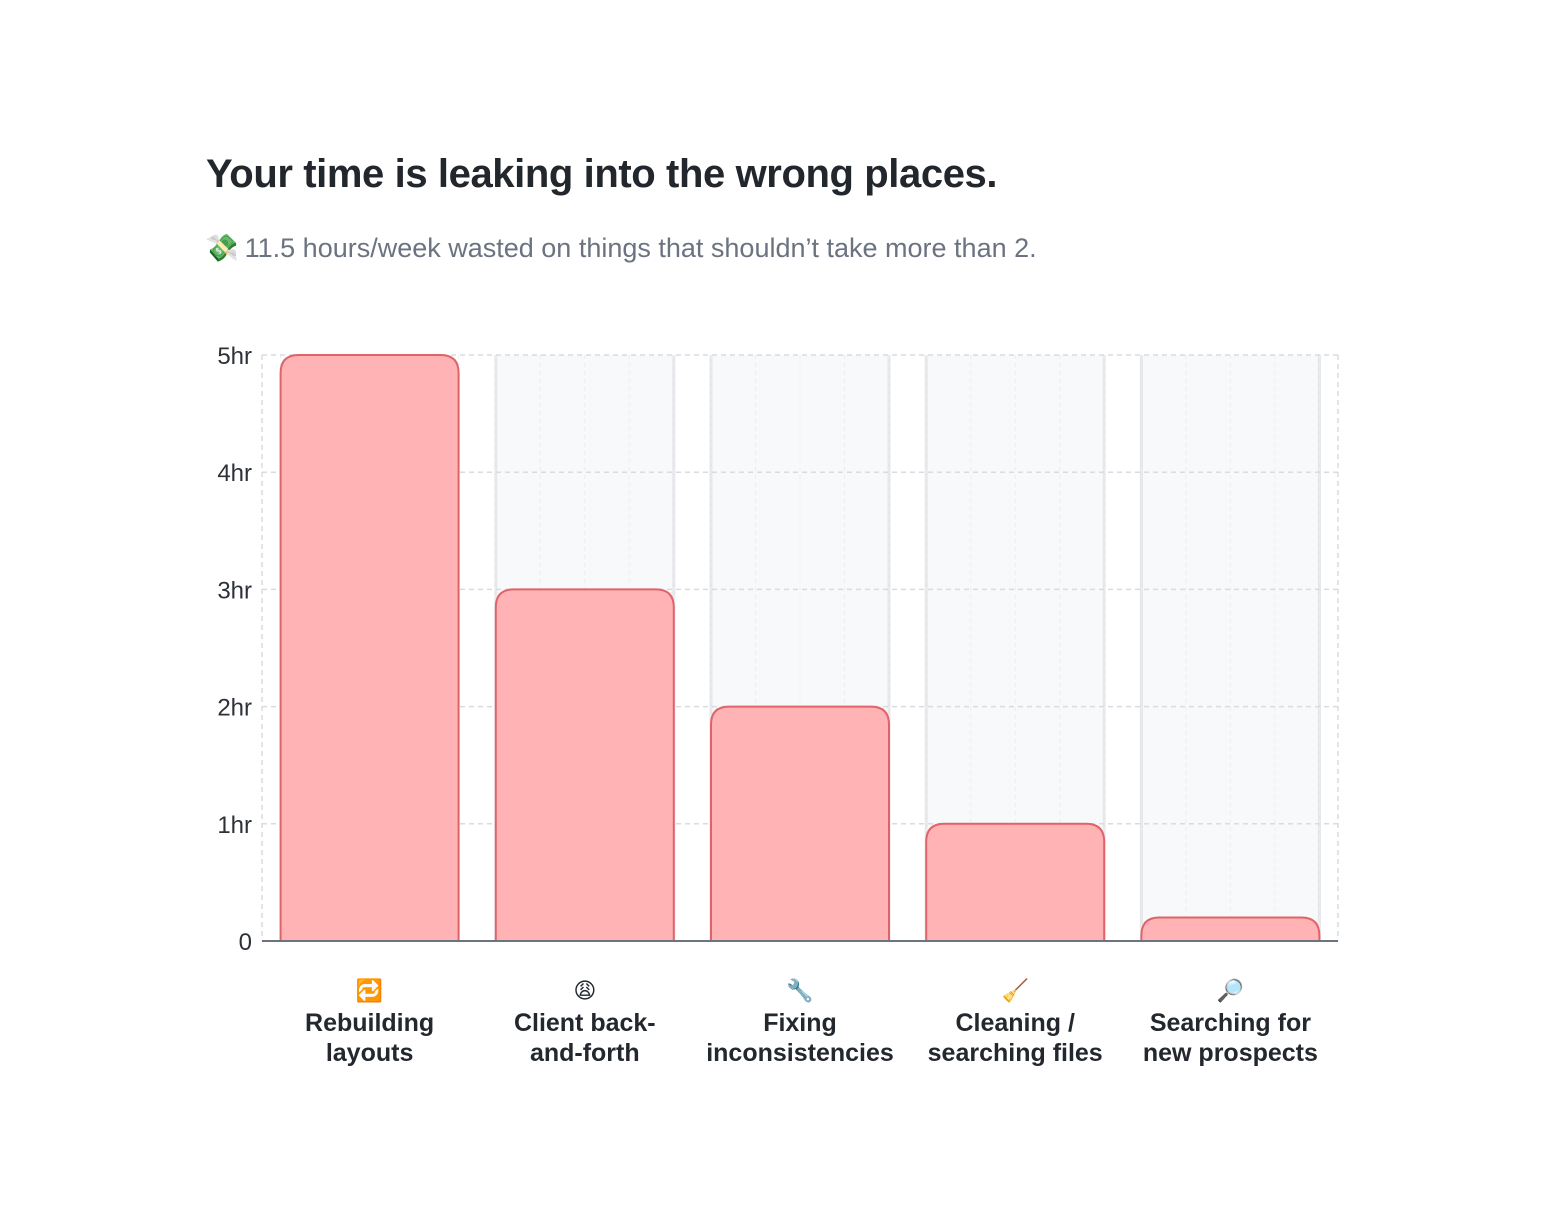  What do you see at coordinates (234, 473) in the screenshot?
I see `y-tick-label: 4hr` at bounding box center [234, 473].